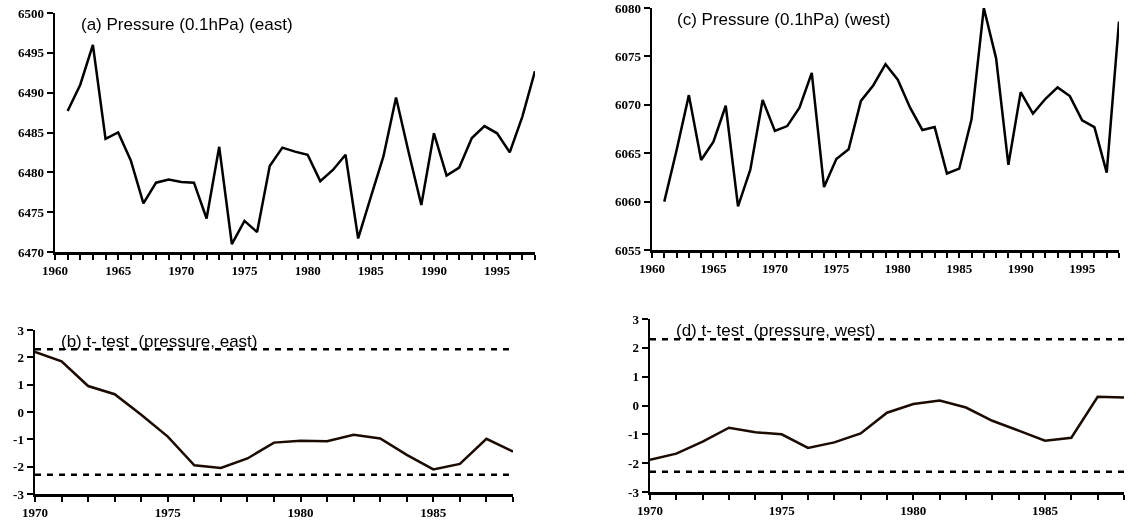 The width and height of the screenshot is (1129, 531). Describe the element at coordinates (627, 202) in the screenshot. I see `y-tick-label: 6060` at that location.